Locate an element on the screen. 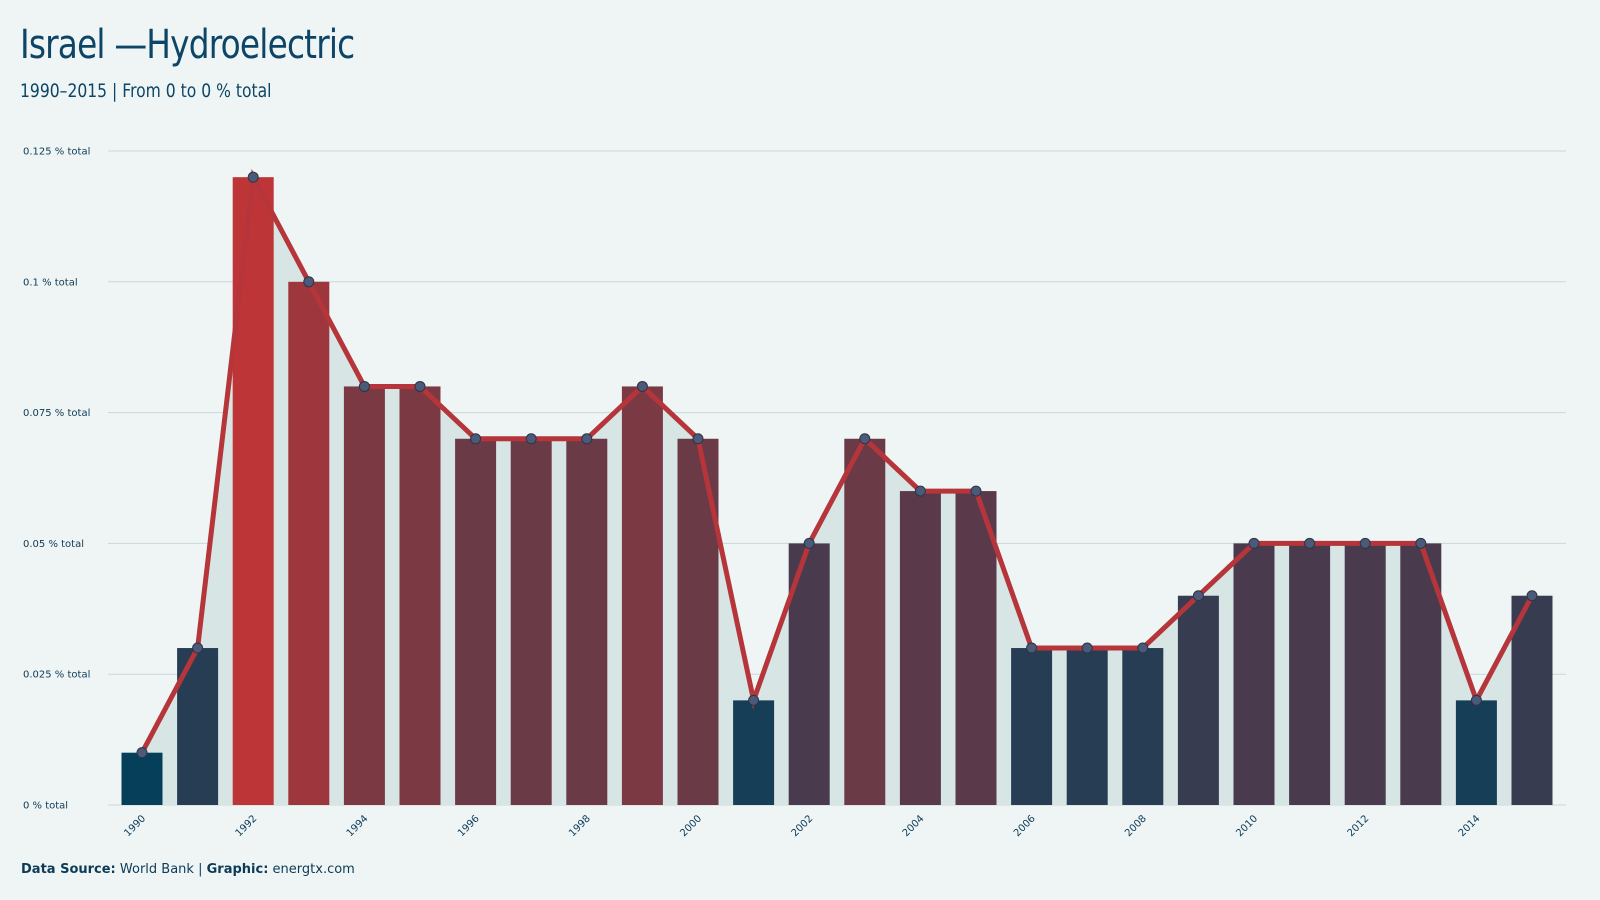 The image size is (1600, 900). x-tick-label: 2006 is located at coordinates (1025, 826).